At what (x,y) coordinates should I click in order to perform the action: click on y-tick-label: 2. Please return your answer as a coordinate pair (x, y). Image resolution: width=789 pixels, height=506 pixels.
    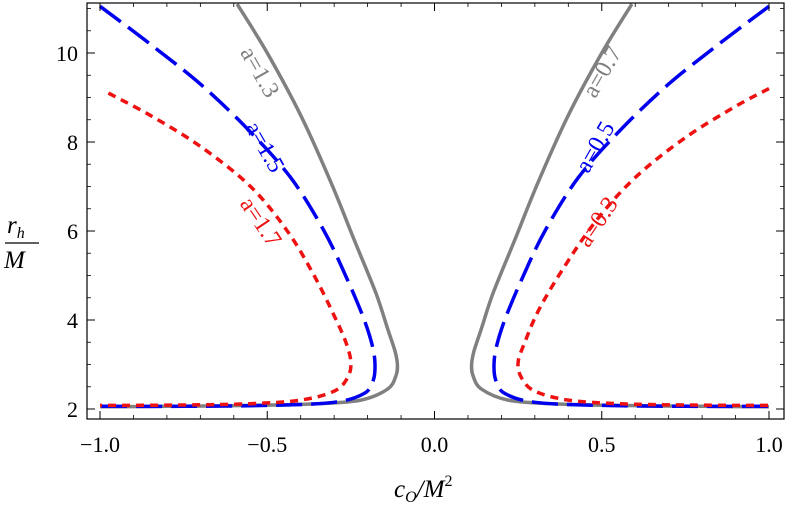
    Looking at the image, I should click on (72, 409).